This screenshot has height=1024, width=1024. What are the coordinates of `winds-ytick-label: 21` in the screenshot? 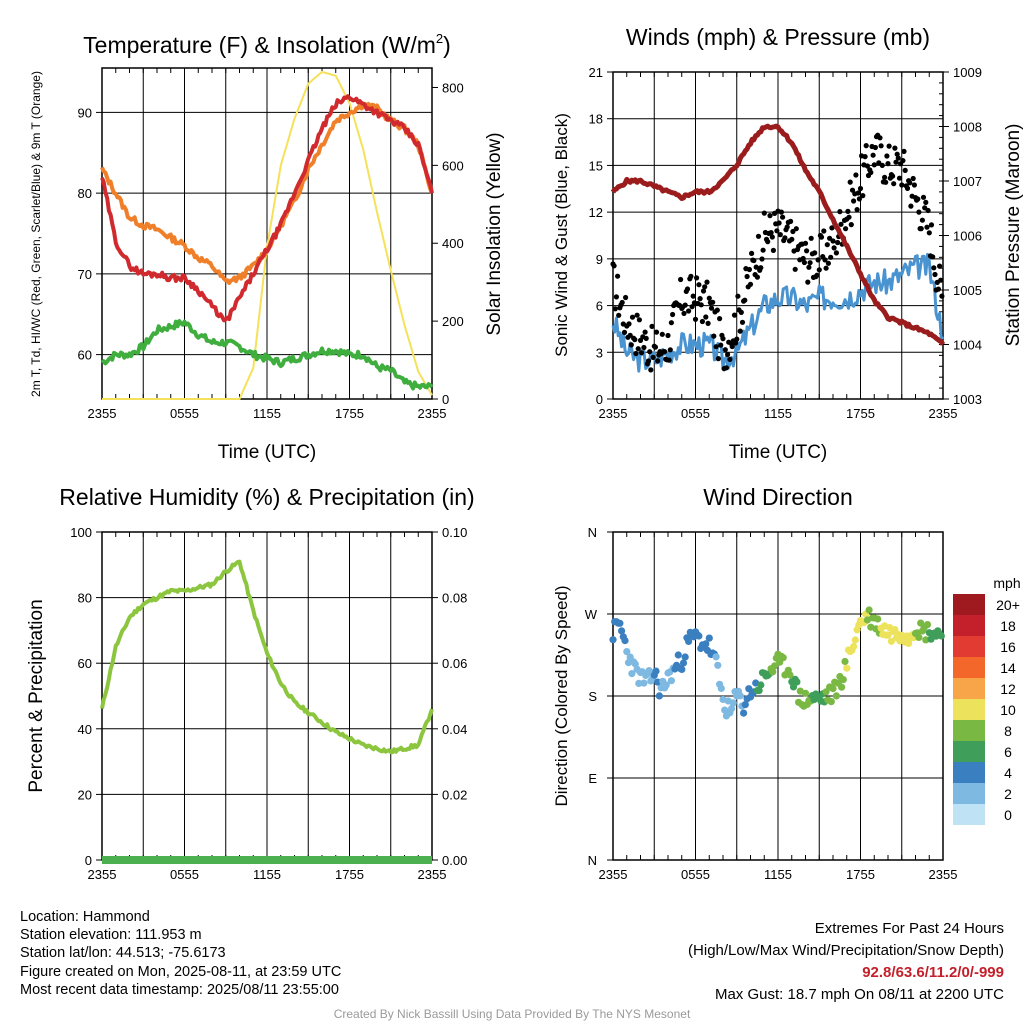 It's located at (596, 72).